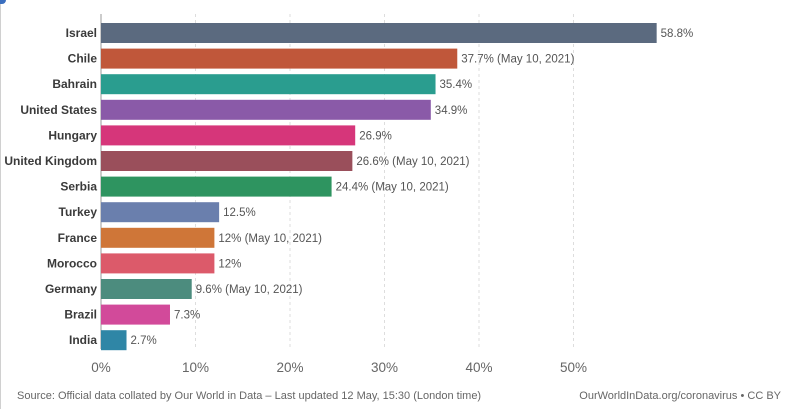  Describe the element at coordinates (101, 367) in the screenshot. I see `x-tick-label: 0%` at that location.